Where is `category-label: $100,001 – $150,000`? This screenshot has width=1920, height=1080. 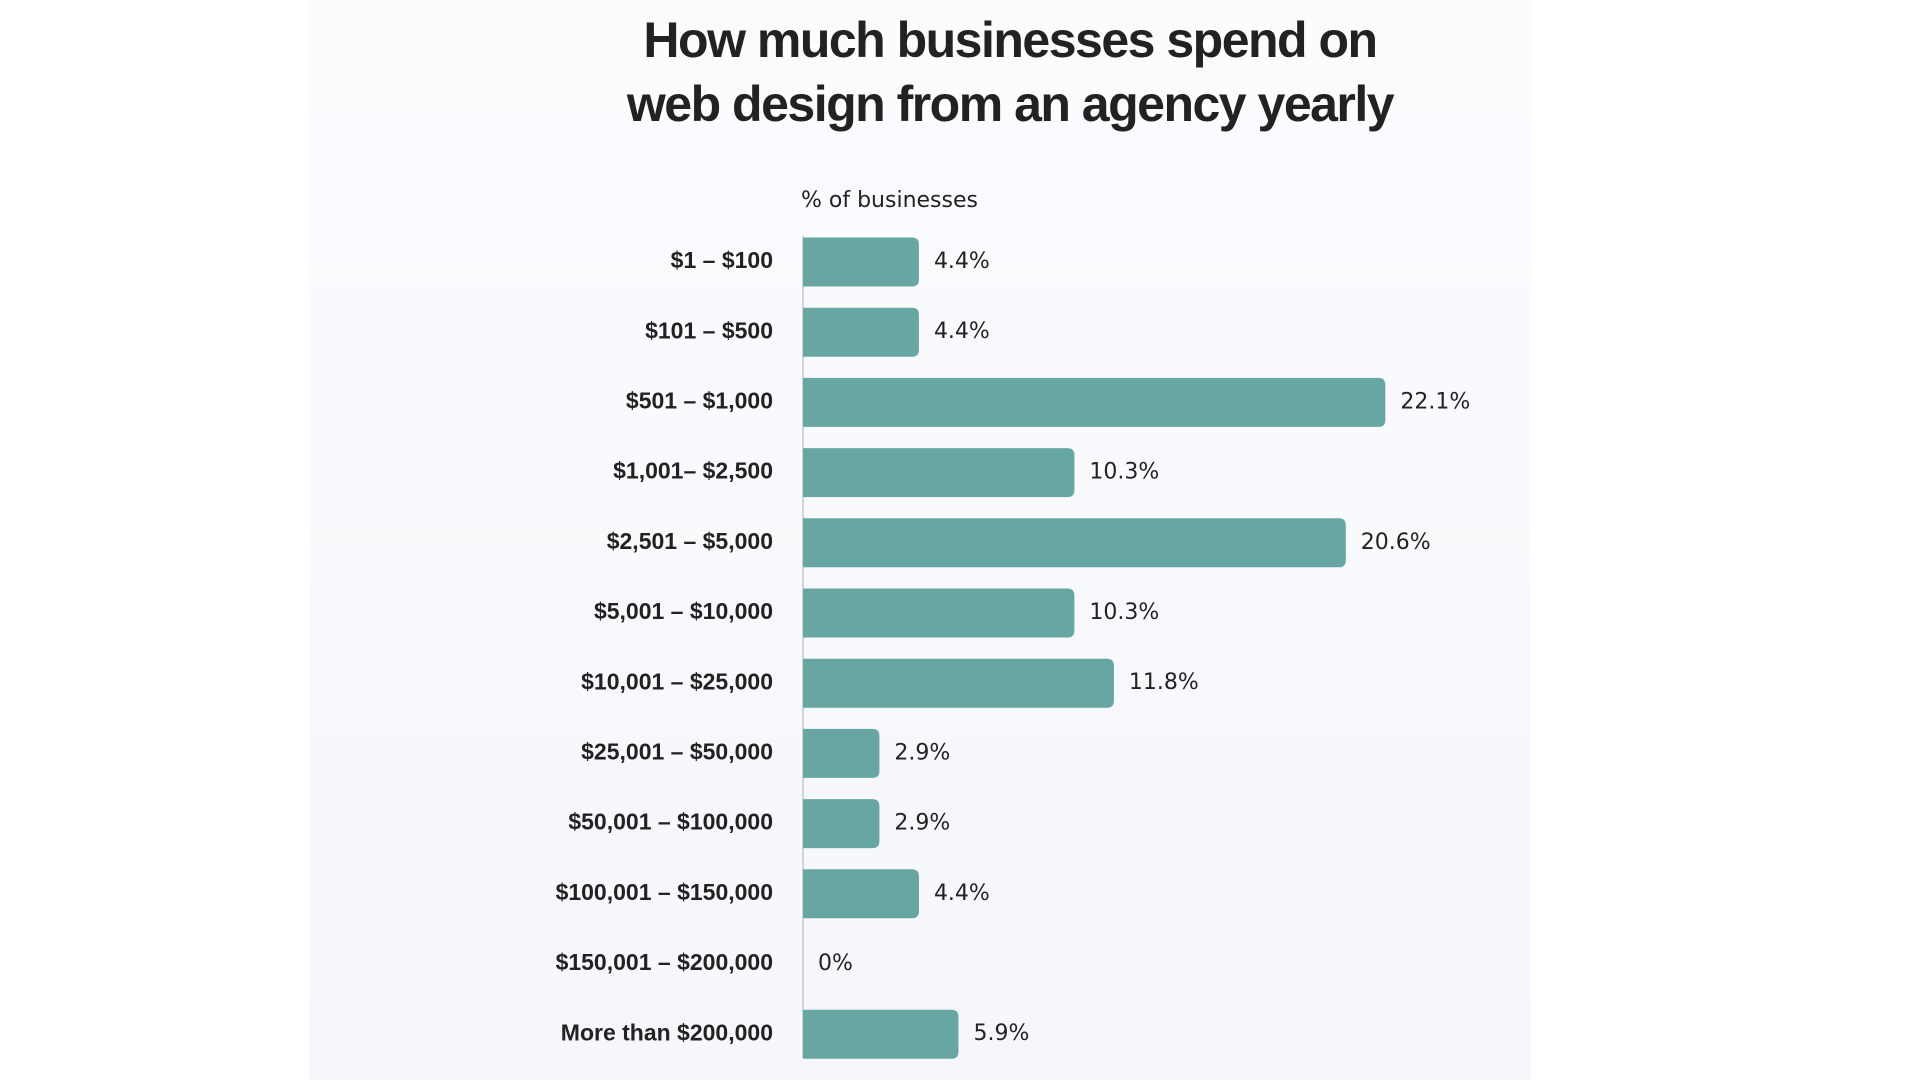 category-label: $100,001 – $150,000 is located at coordinates (664, 892).